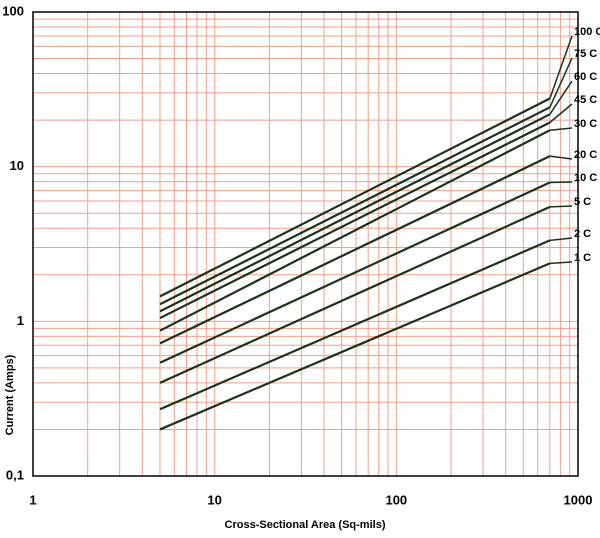 The image size is (600, 538). What do you see at coordinates (15, 474) in the screenshot?
I see `y-tick-label: 0,1` at bounding box center [15, 474].